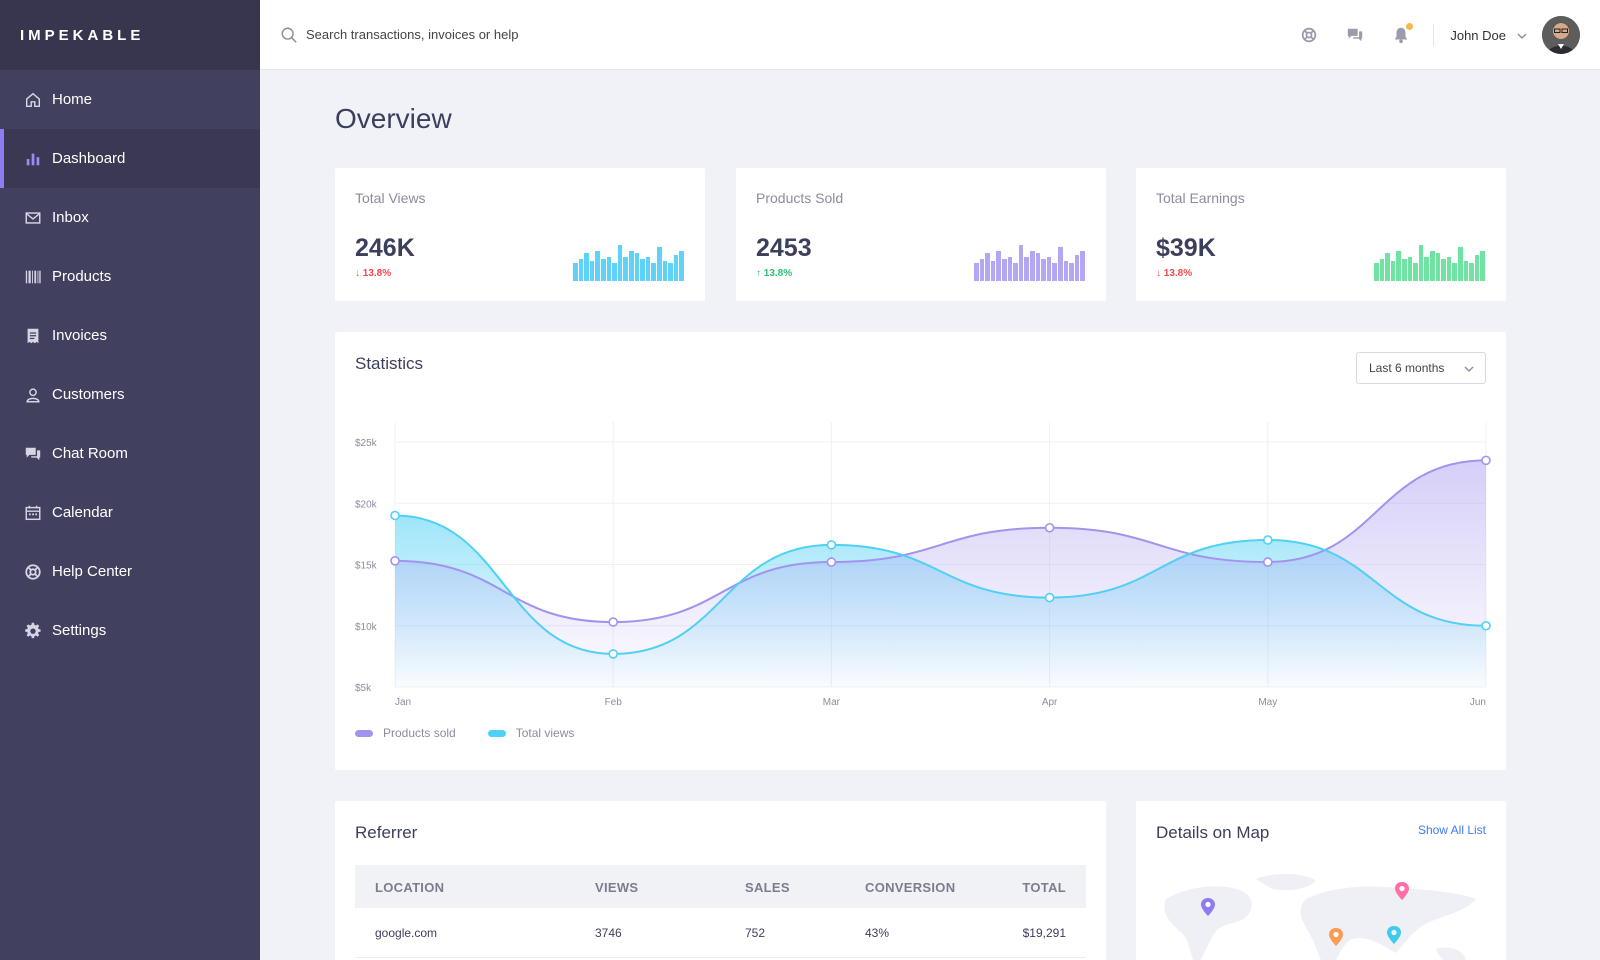 The image size is (1600, 960). What do you see at coordinates (79, 630) in the screenshot?
I see `sidebar-item-label: Settings` at bounding box center [79, 630].